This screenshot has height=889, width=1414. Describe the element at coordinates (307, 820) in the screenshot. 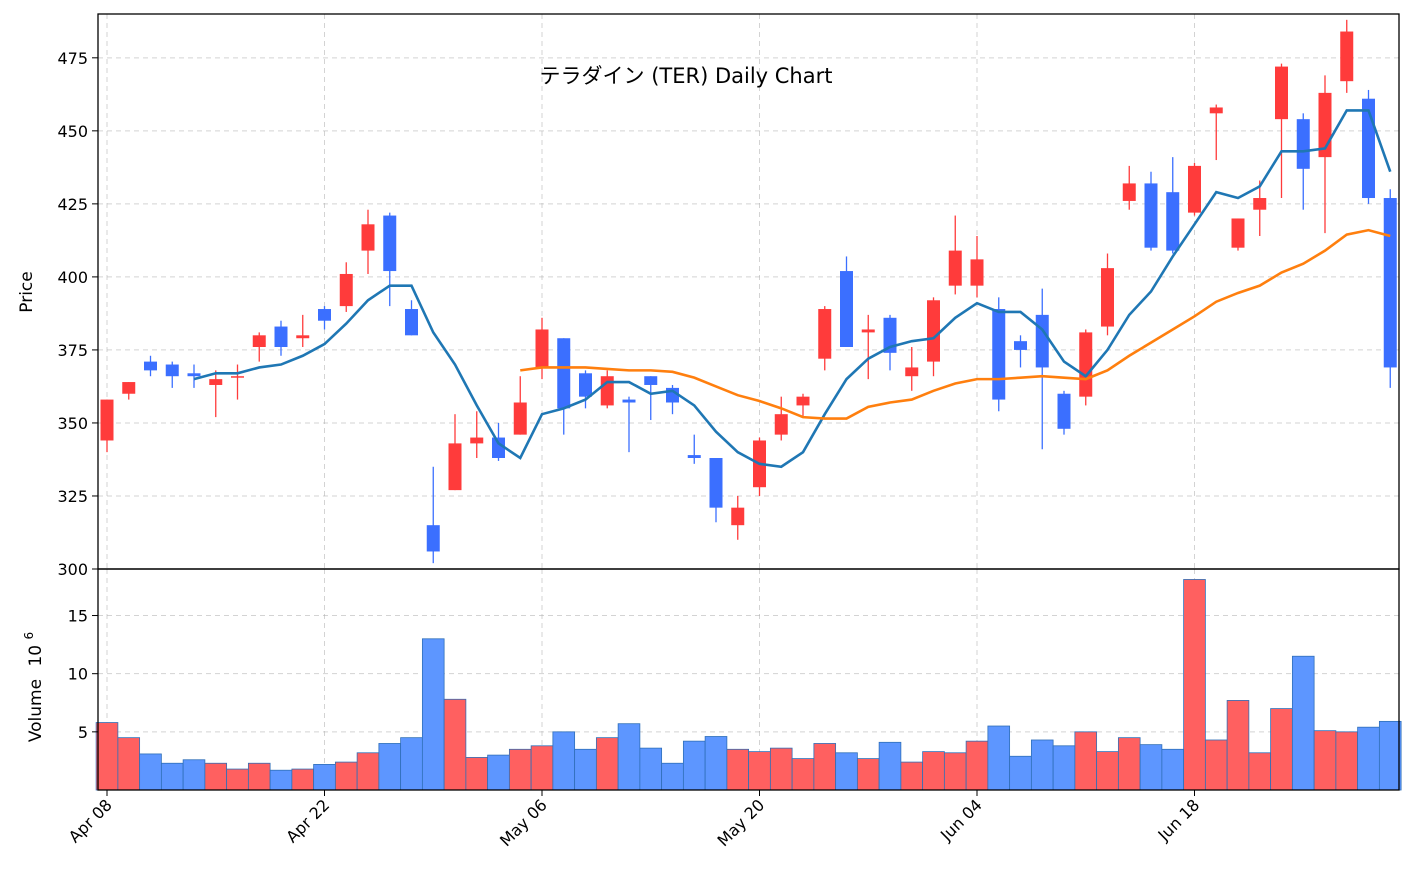

I see `x-tick-label: Apr 22` at that location.